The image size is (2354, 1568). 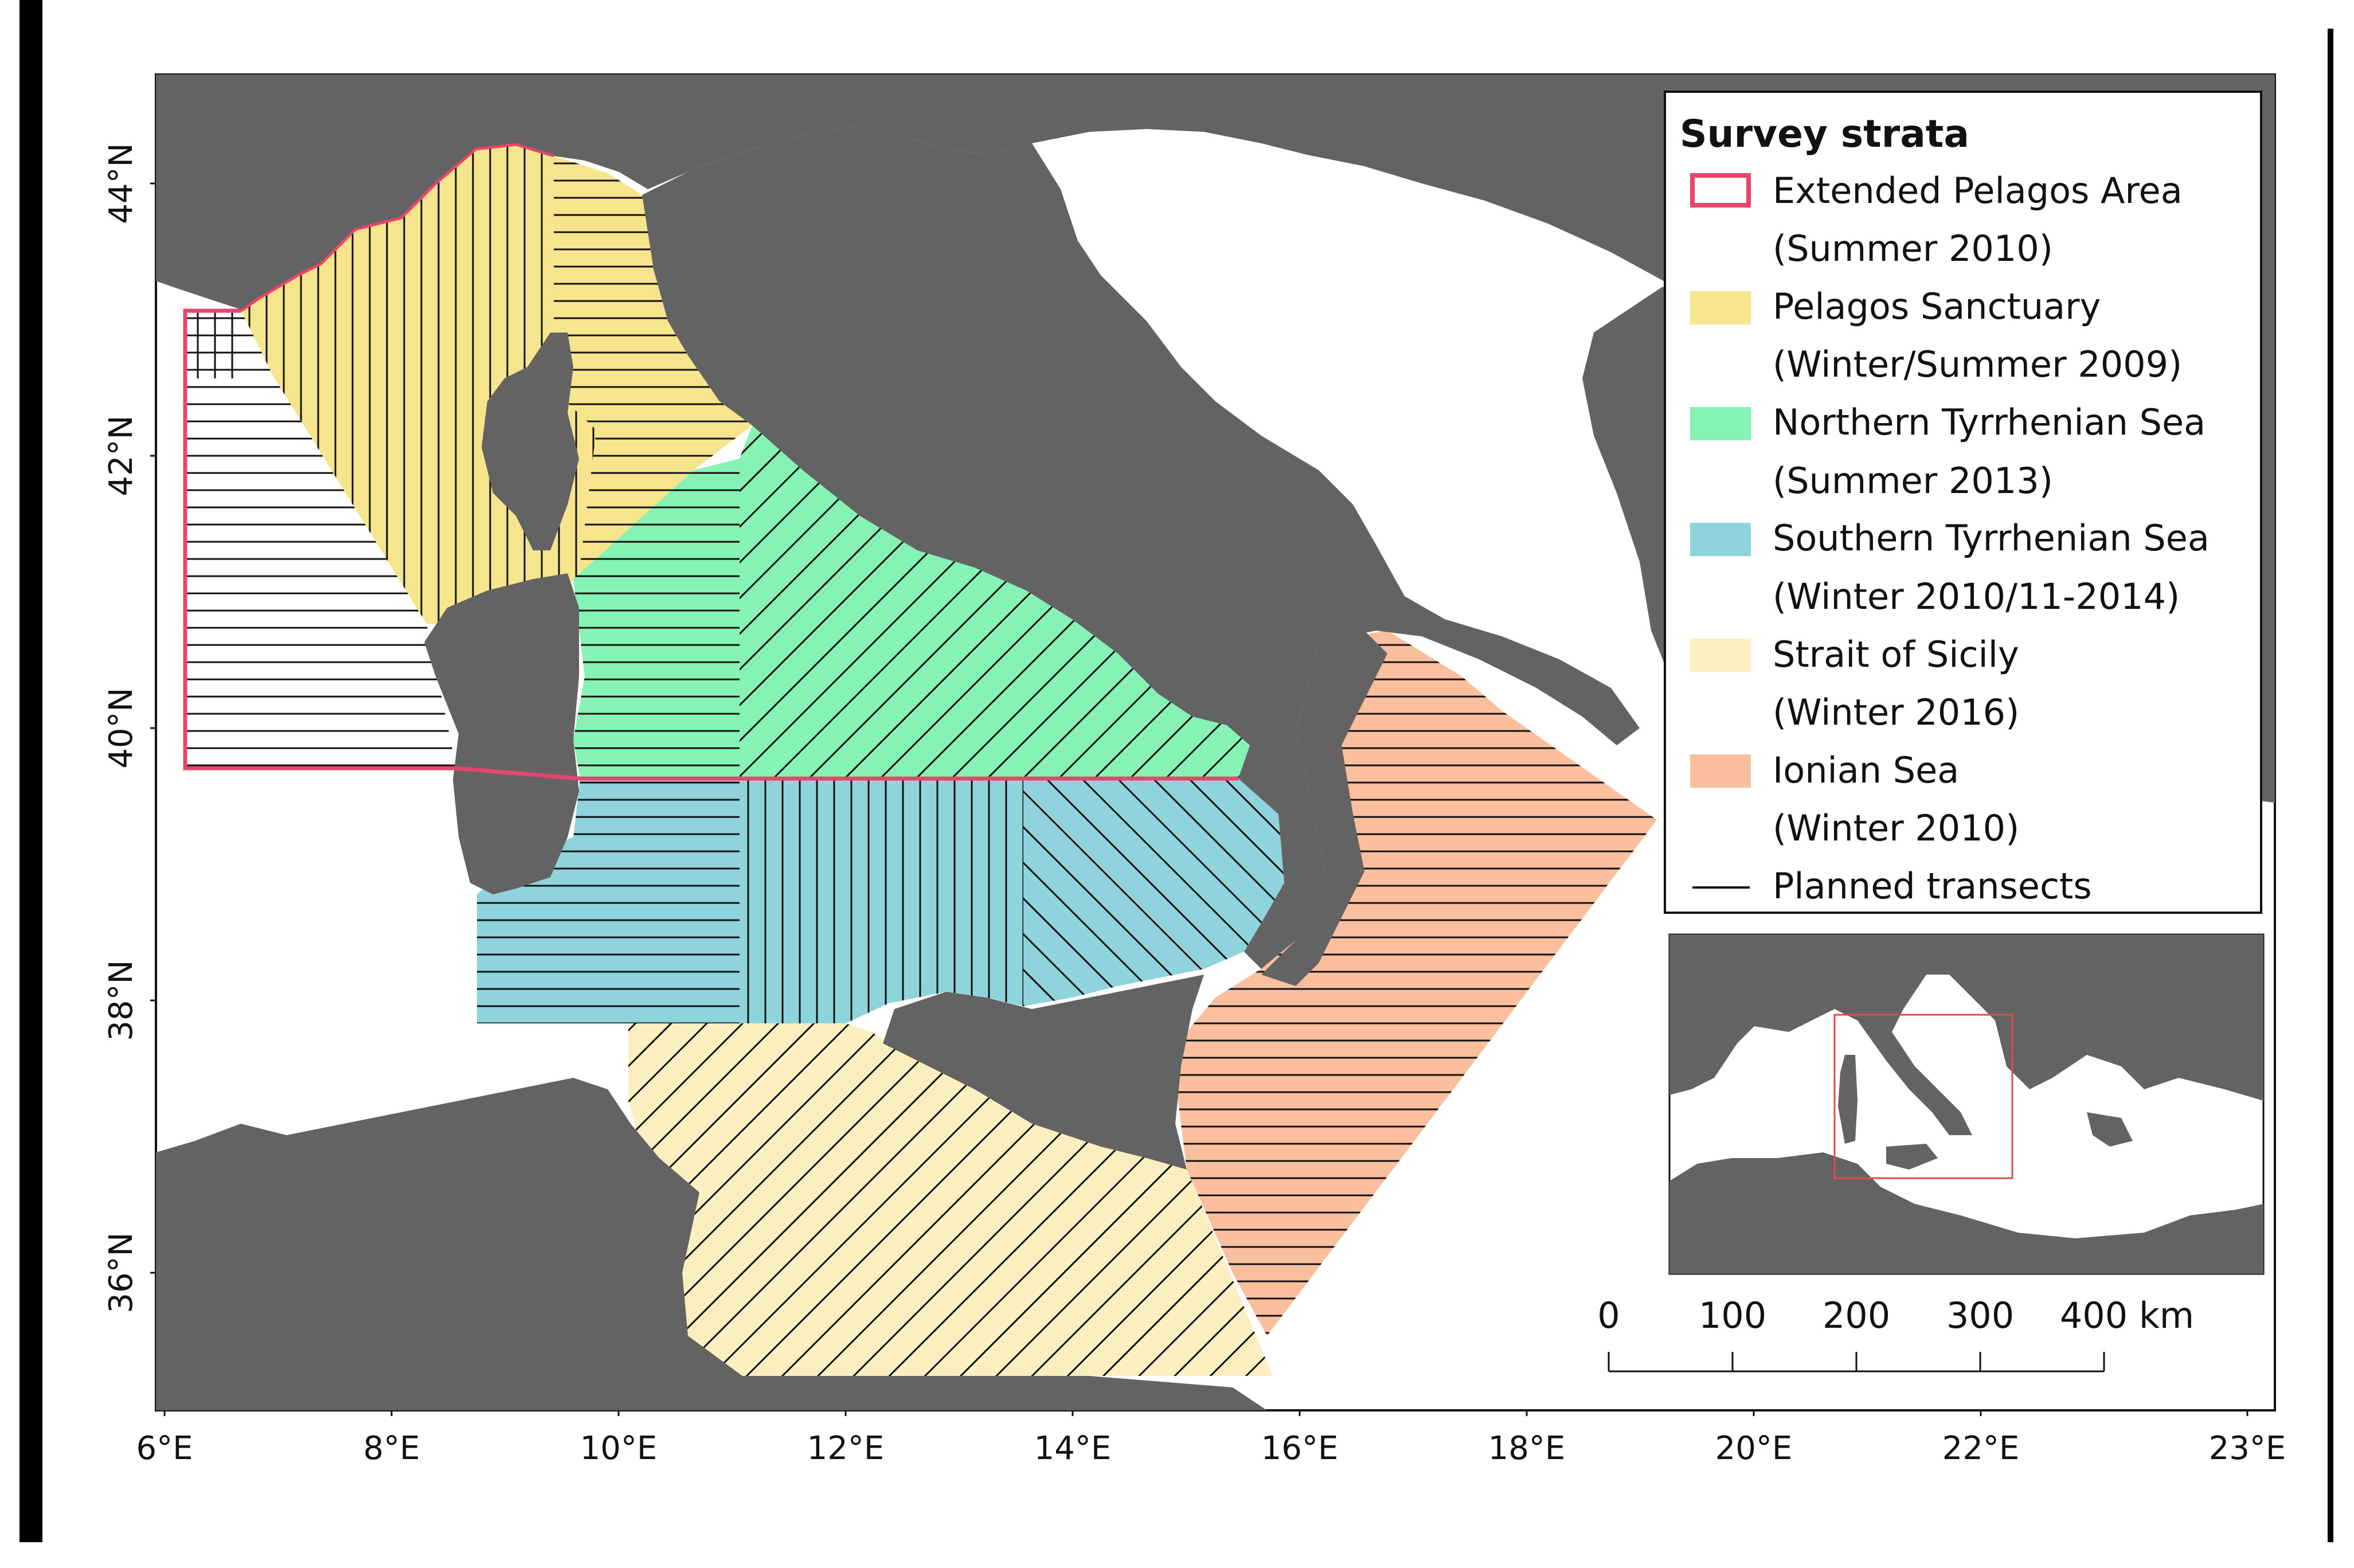 What do you see at coordinates (397, 228) in the screenshot?
I see `extended-pelagos-coast-outline` at bounding box center [397, 228].